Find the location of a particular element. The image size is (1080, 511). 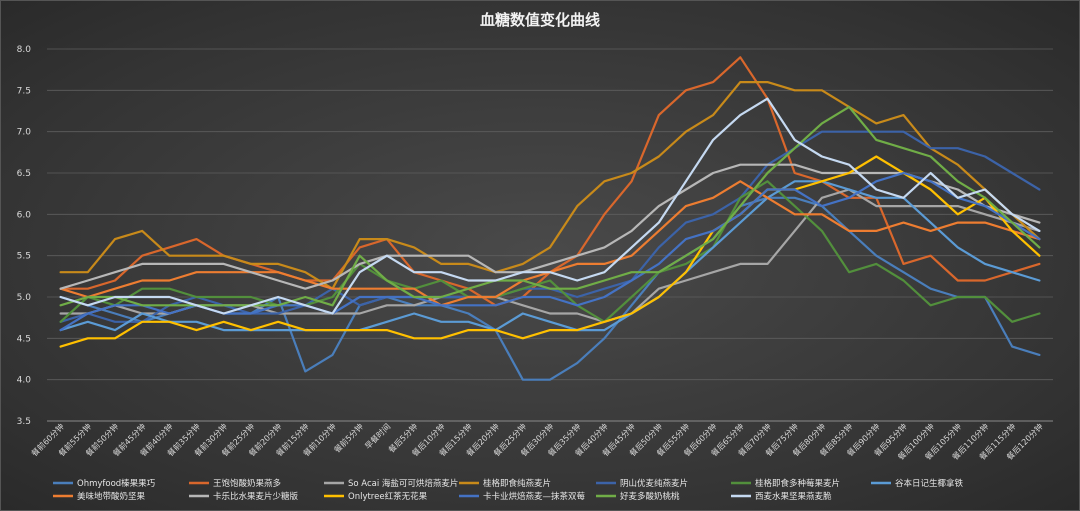

y-tick-label: 5.0 is located at coordinates (24, 298).